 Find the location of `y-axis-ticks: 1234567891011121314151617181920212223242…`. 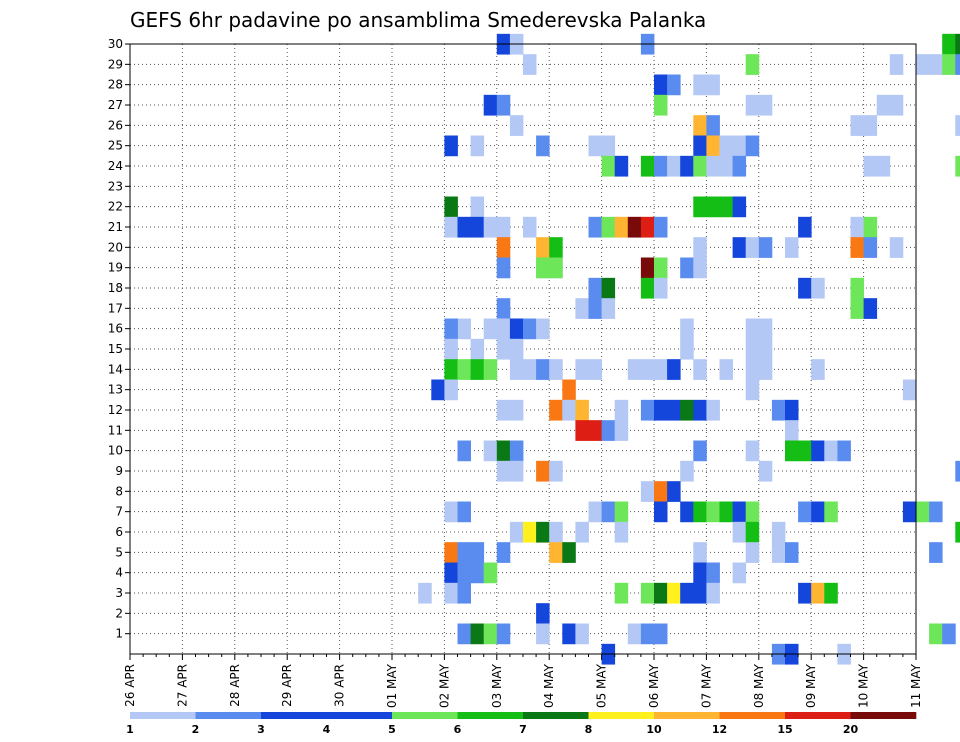

y-axis-ticks: 1234567891011121314151617181920212223242… is located at coordinates (119, 339).